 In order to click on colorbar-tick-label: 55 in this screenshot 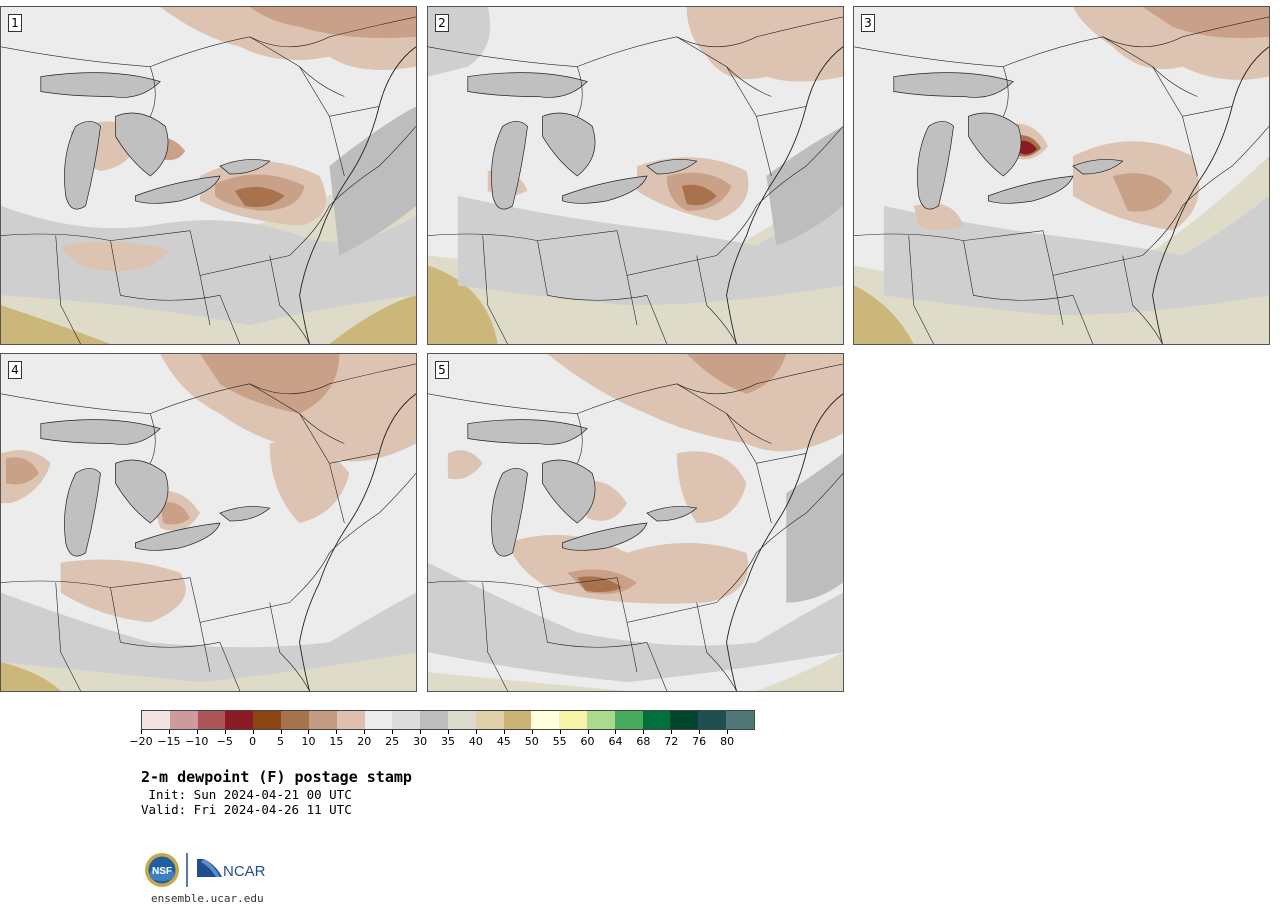, I will do `click(559, 741)`.